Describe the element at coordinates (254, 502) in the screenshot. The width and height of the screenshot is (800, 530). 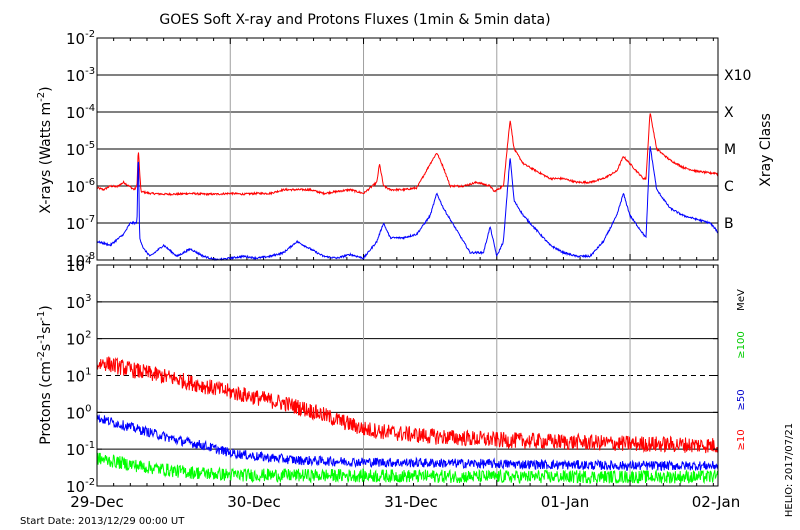
I see `x-tick-label: 30-Dec` at that location.